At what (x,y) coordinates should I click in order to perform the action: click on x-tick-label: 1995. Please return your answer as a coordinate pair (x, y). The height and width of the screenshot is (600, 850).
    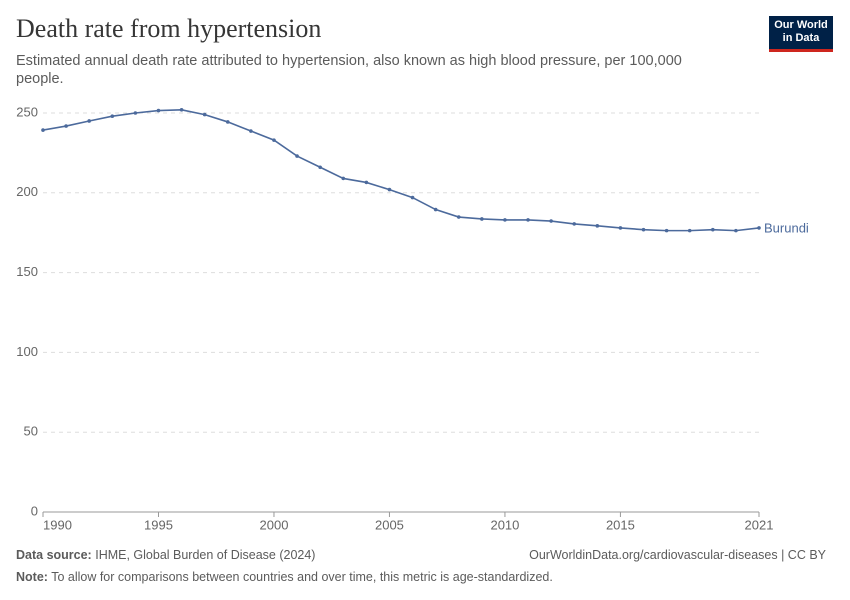
    Looking at the image, I should click on (158, 524).